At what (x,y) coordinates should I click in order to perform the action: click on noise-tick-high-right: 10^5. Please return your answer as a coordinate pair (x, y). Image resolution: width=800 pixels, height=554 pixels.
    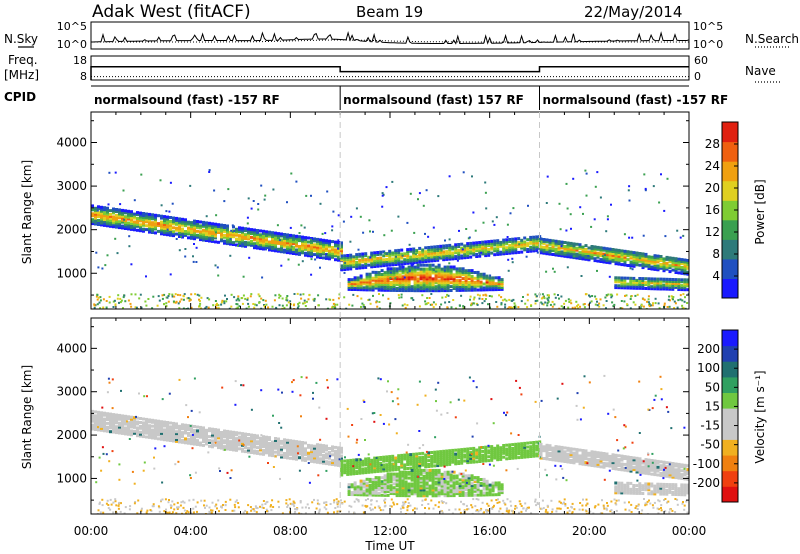
    Looking at the image, I should click on (708, 26).